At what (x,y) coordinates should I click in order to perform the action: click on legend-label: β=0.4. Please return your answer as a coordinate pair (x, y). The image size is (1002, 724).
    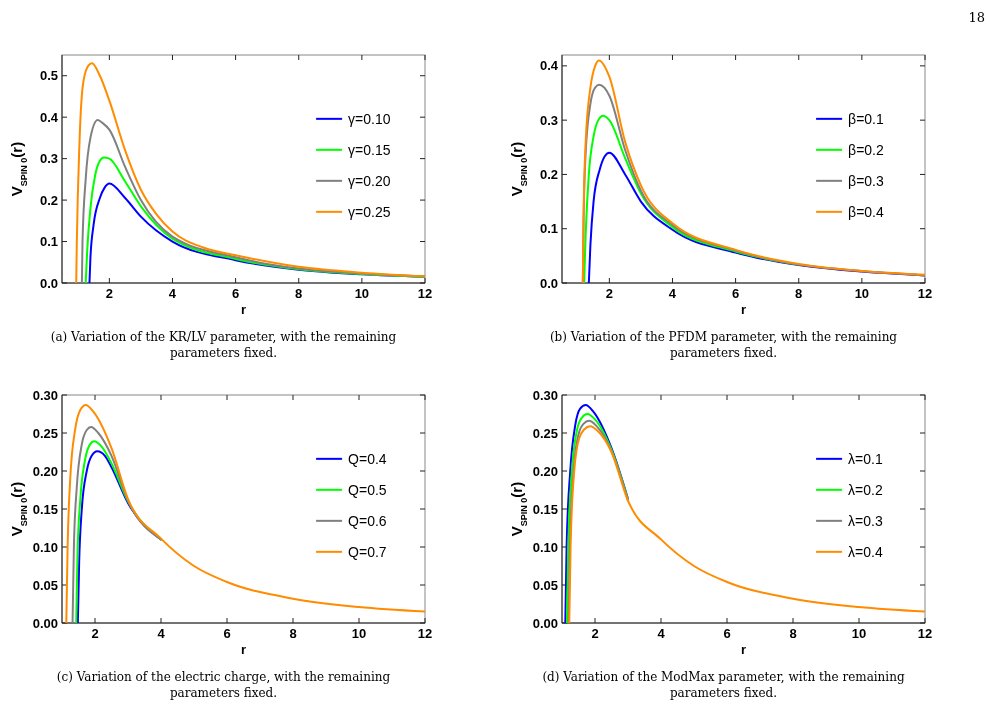
    Looking at the image, I should click on (866, 211).